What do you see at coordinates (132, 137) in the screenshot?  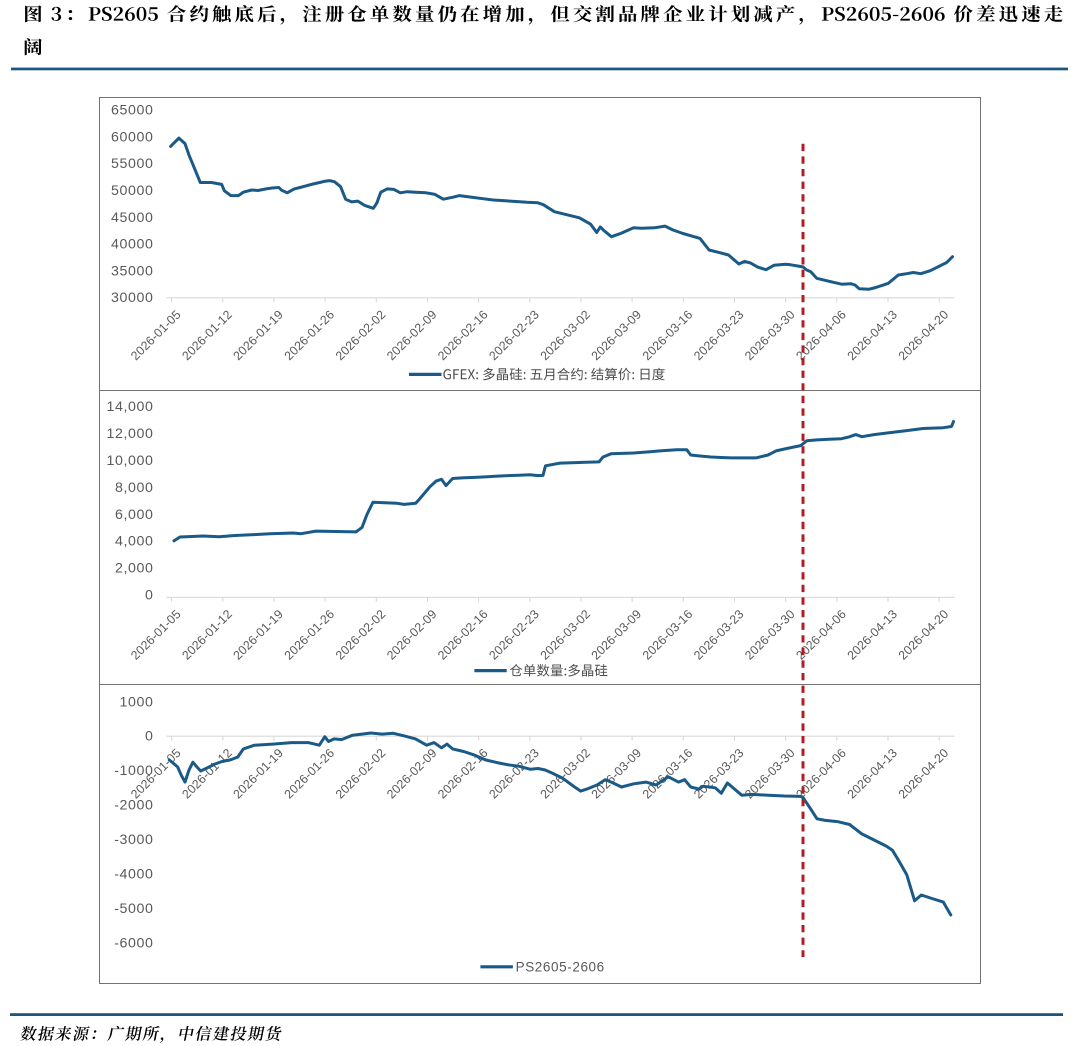 I see `svg-text: 60000` at bounding box center [132, 137].